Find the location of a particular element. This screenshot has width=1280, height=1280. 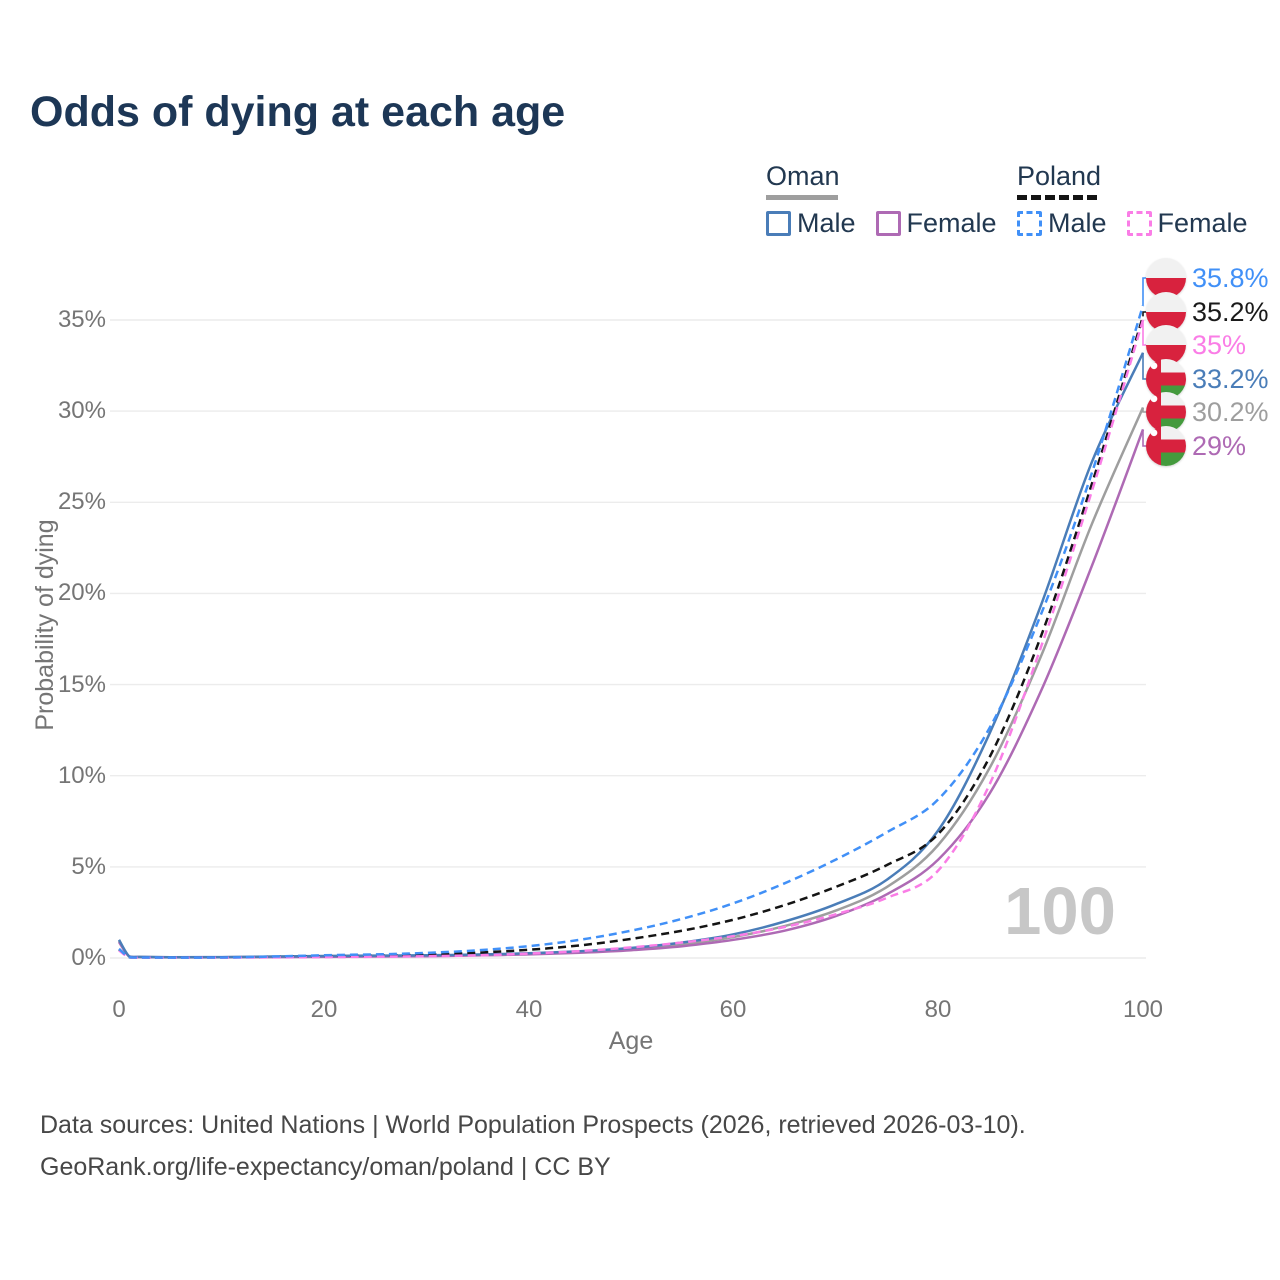

x-tick-0: 0 is located at coordinates (119, 1009).